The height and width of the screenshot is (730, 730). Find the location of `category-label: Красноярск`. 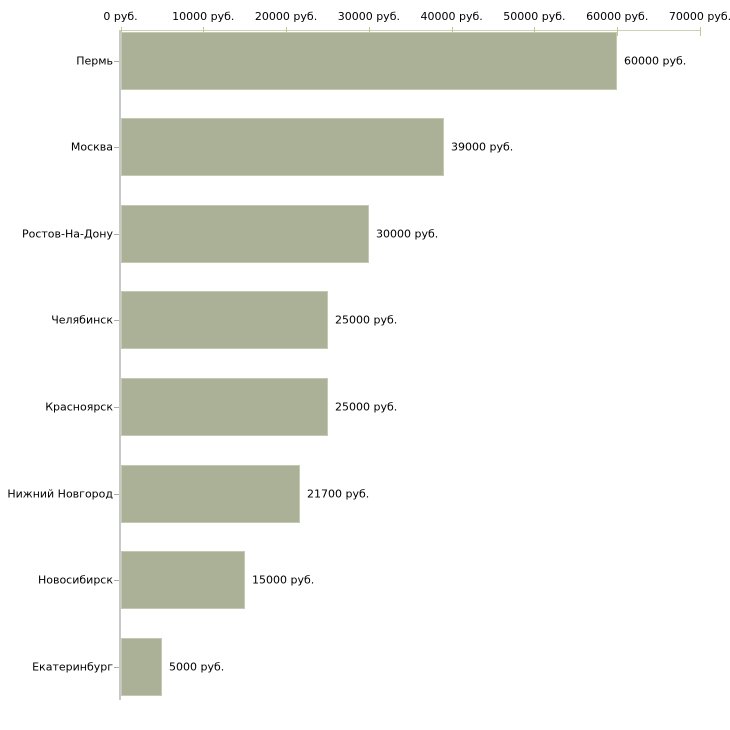

category-label: Красноярск is located at coordinates (79, 407).